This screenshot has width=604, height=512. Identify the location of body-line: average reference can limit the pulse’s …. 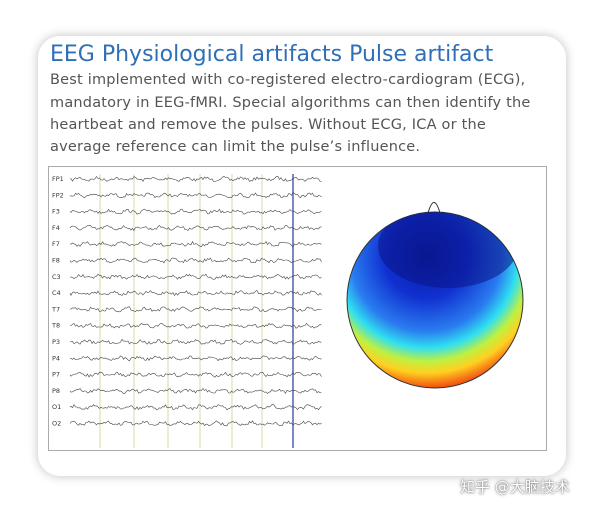
(235, 147).